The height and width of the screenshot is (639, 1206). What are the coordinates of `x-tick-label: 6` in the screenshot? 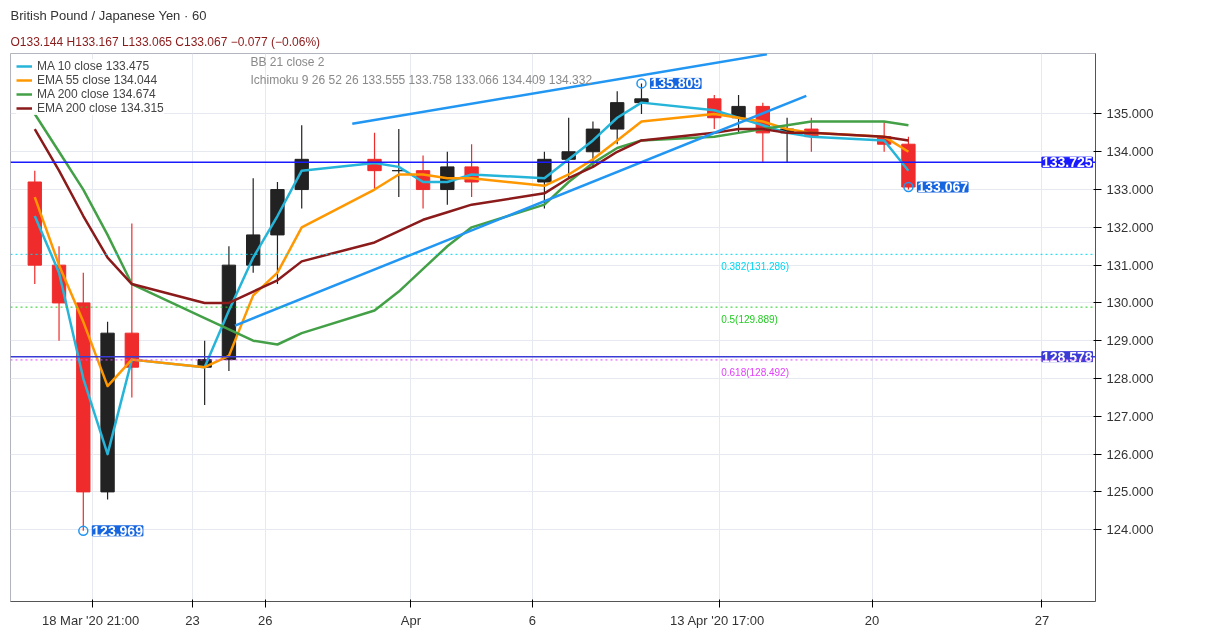 It's located at (532, 620).